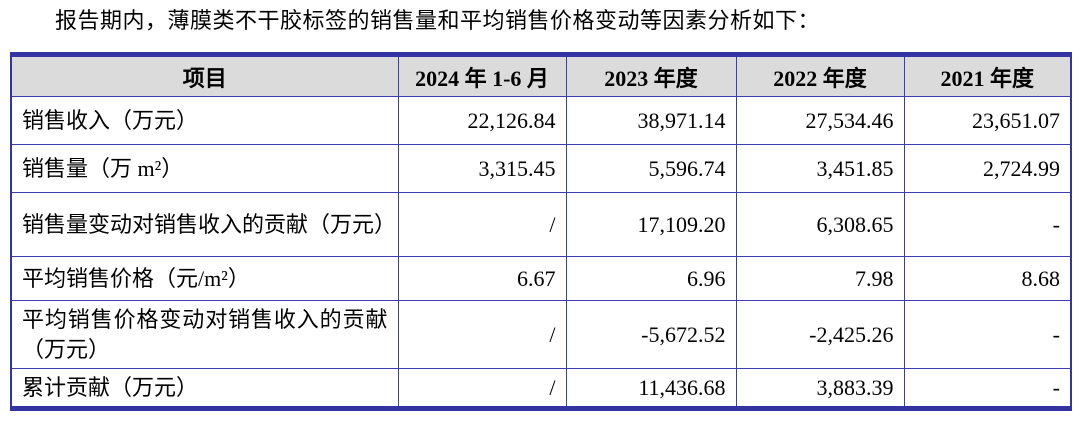 This screenshot has width=1080, height=430. I want to click on table-row-cumulative-contribution: 累计贡献（万元） / 11,436.68 3,883.39 -, so click(541, 388).